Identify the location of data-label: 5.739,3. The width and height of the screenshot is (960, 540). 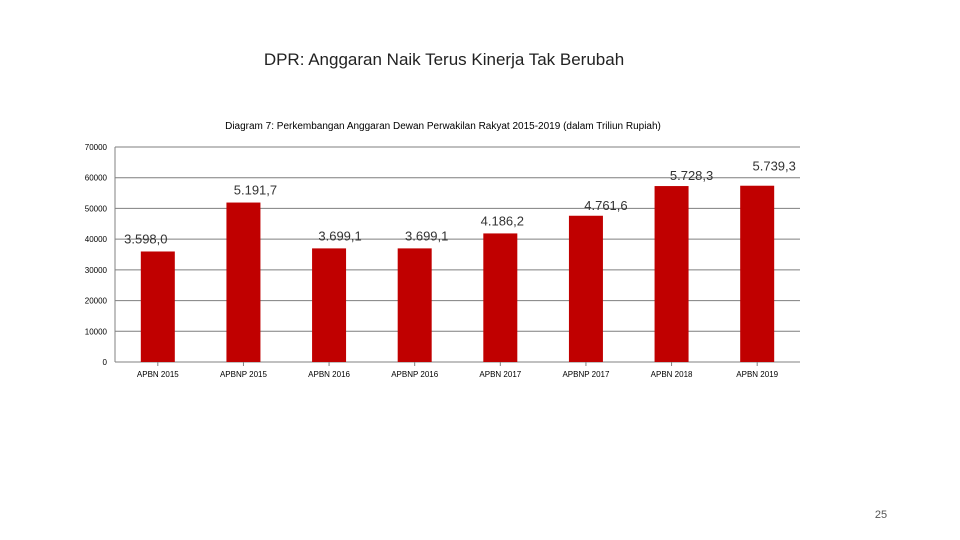
(774, 166).